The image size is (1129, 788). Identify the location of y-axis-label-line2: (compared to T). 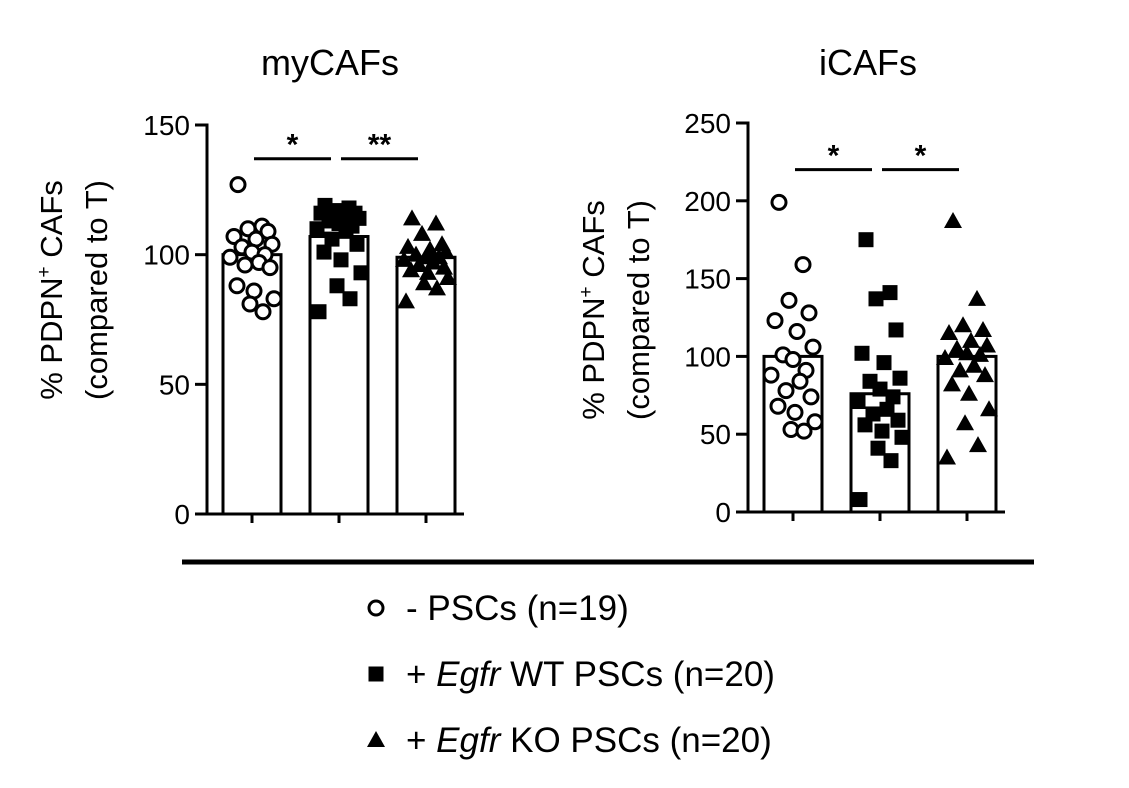
(638, 310).